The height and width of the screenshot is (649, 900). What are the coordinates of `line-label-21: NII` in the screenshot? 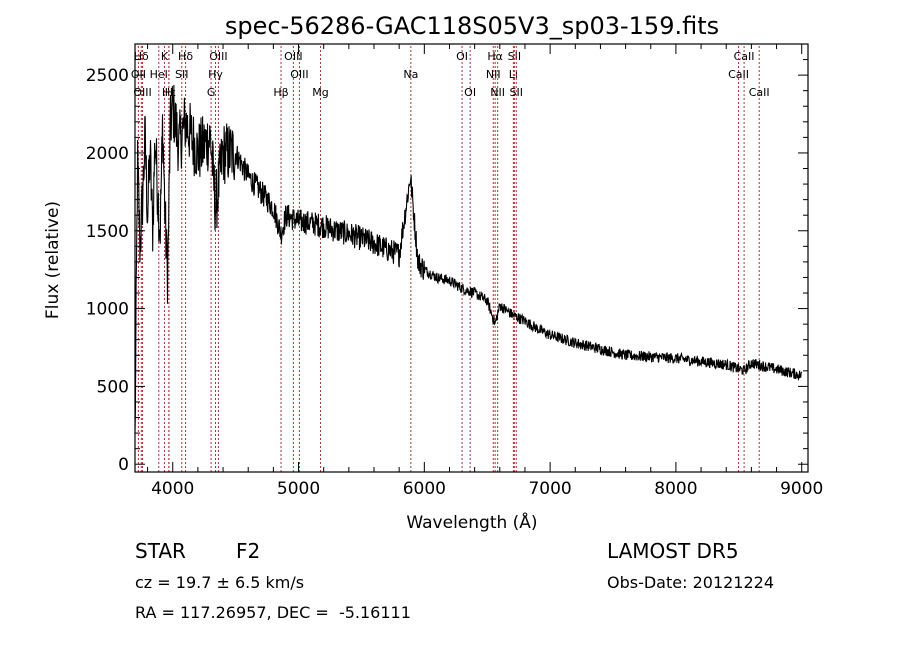 It's located at (497, 92).